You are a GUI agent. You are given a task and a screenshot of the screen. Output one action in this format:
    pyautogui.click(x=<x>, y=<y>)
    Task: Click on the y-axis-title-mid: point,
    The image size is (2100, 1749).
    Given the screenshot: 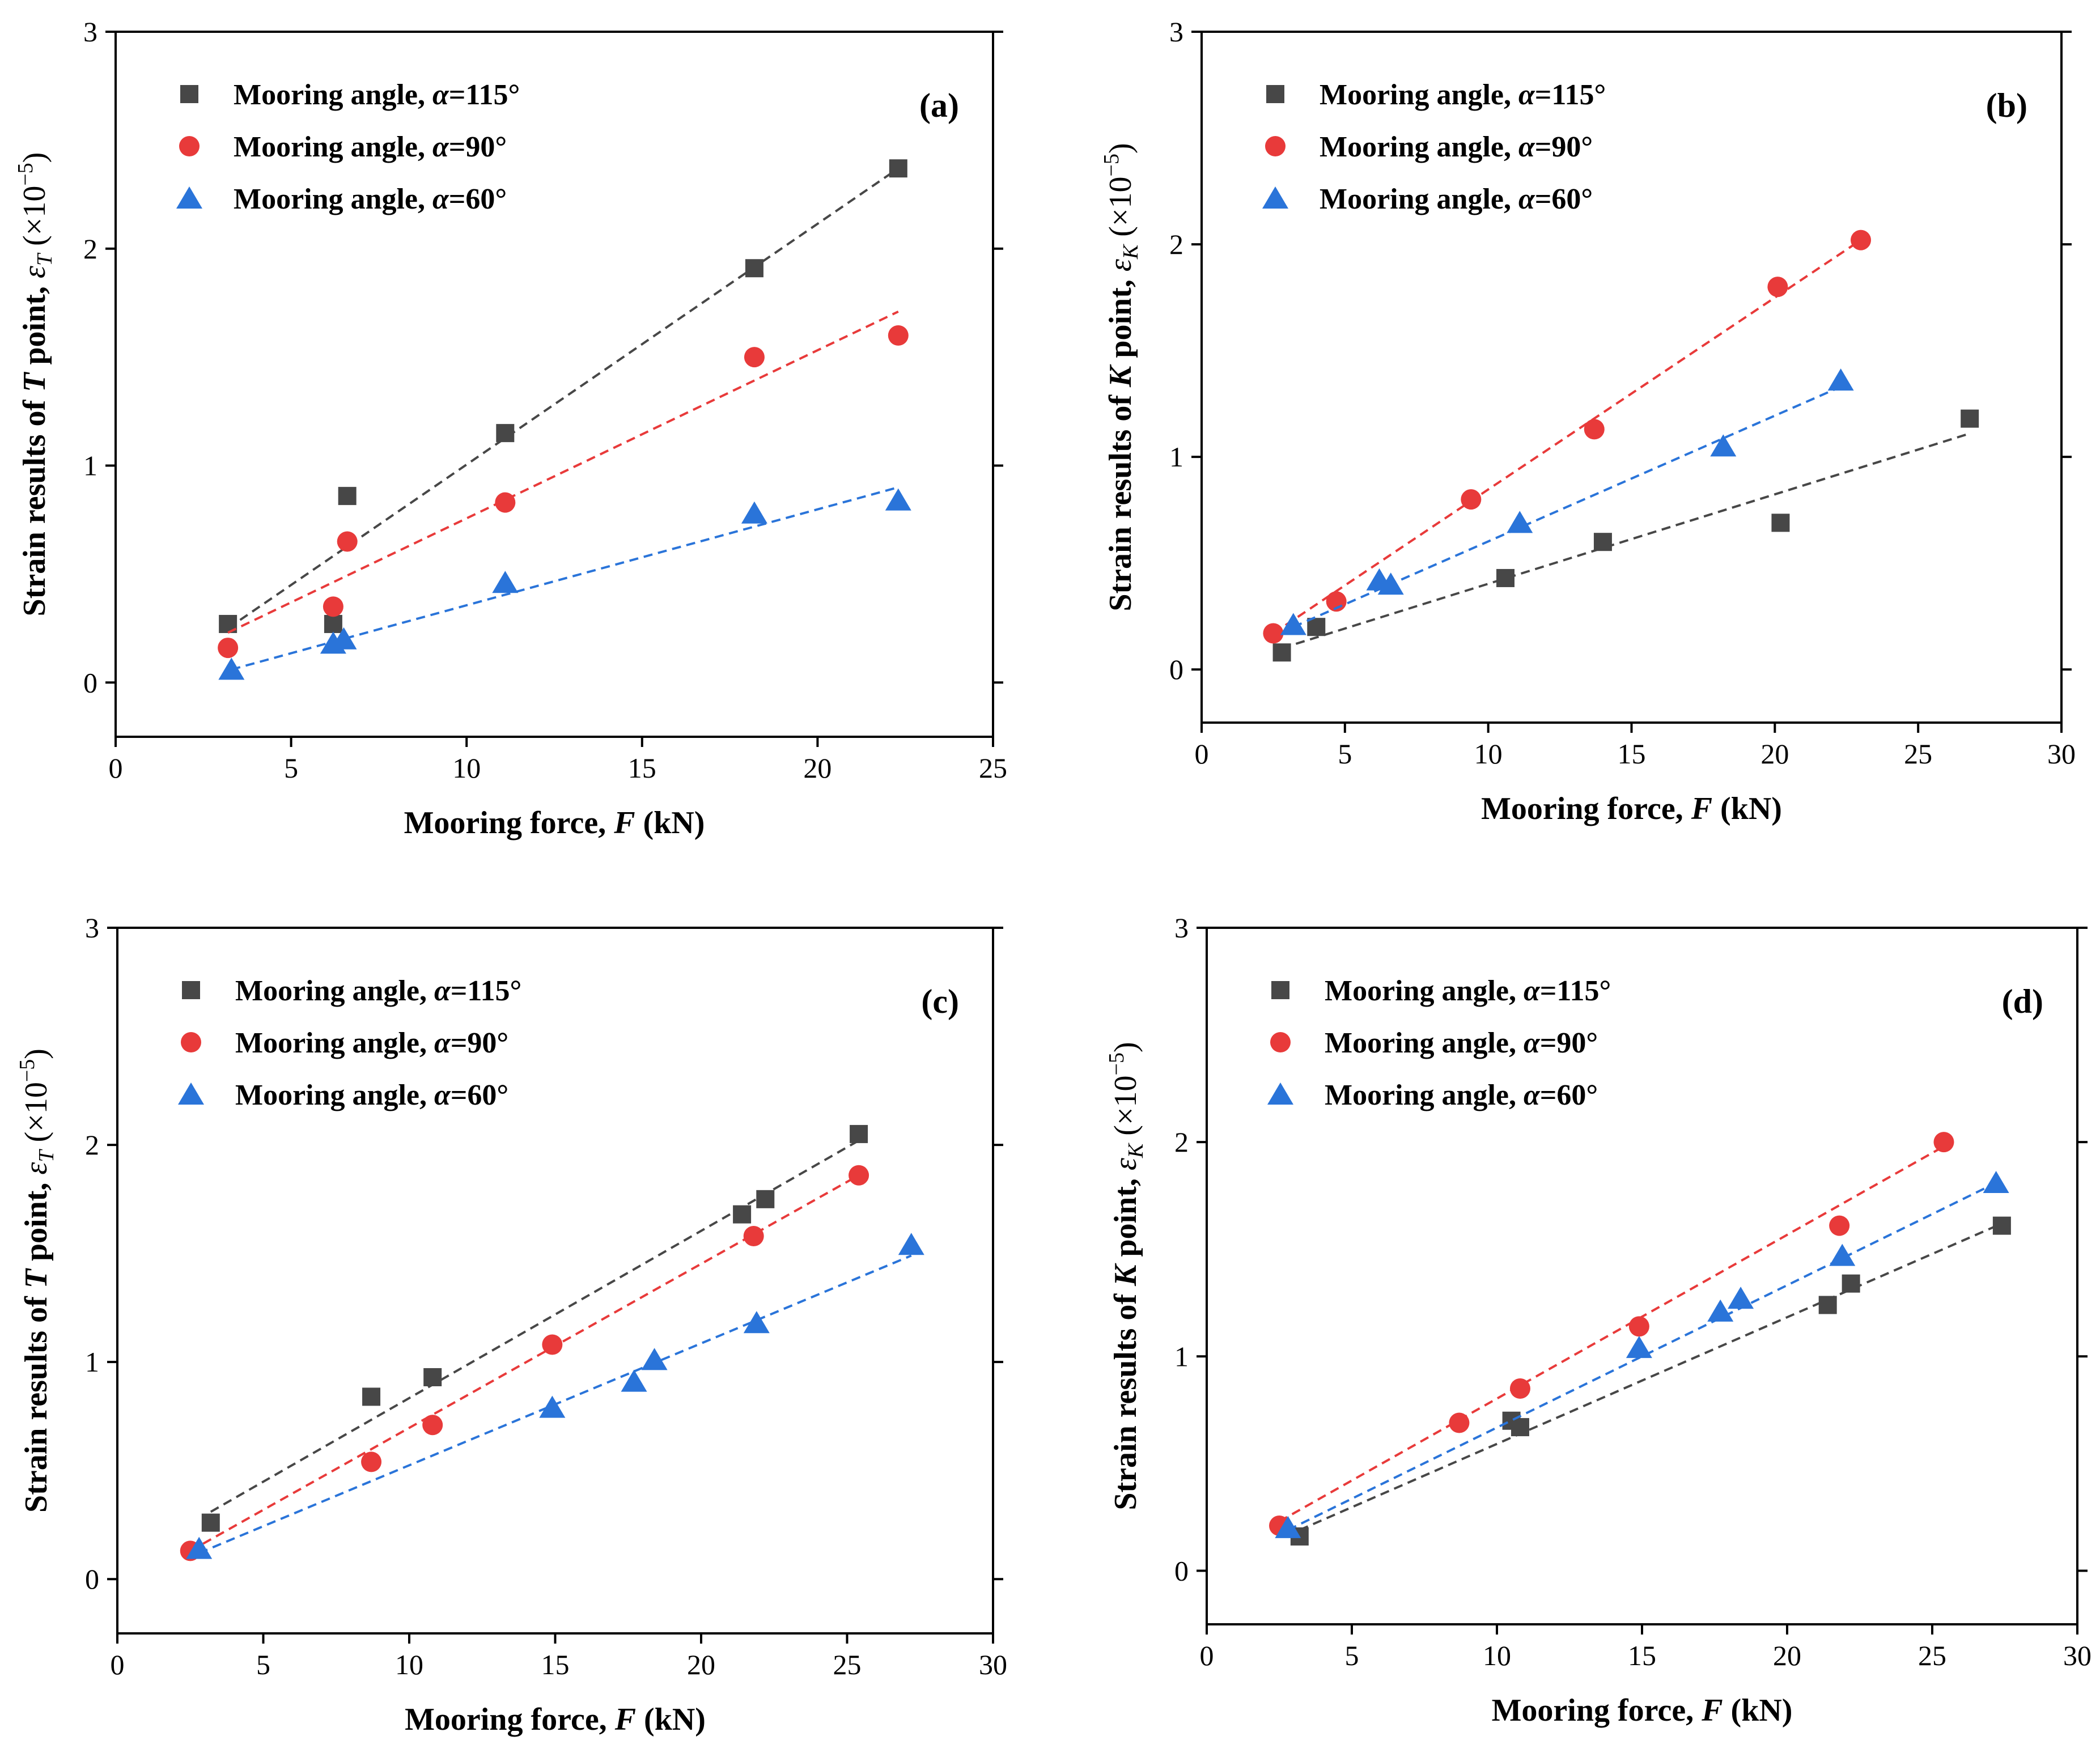 What is the action you would take?
    pyautogui.click(x=1120, y=318)
    